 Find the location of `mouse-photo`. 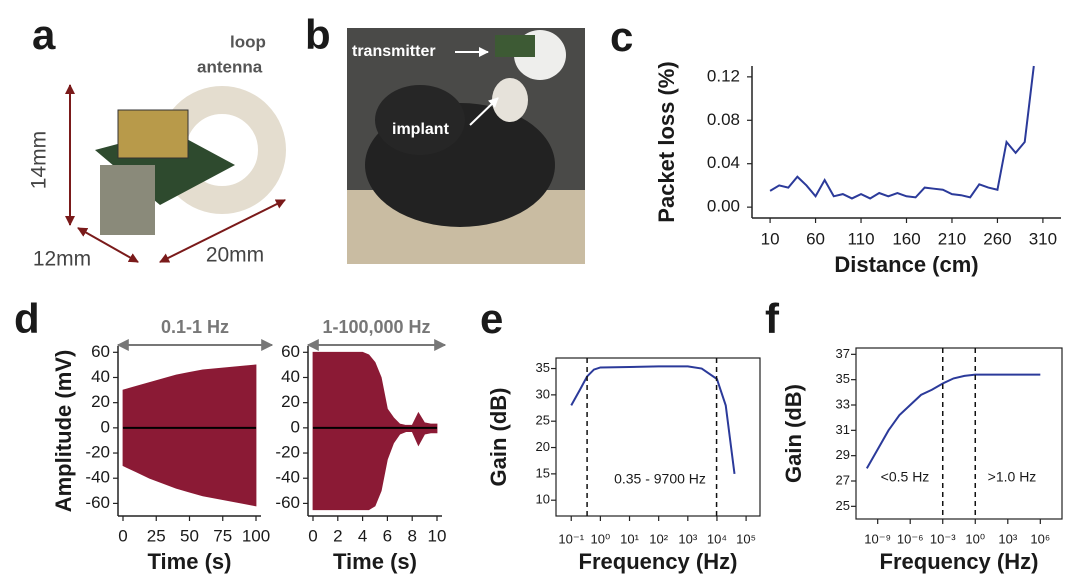

mouse-photo is located at coordinates (466, 146).